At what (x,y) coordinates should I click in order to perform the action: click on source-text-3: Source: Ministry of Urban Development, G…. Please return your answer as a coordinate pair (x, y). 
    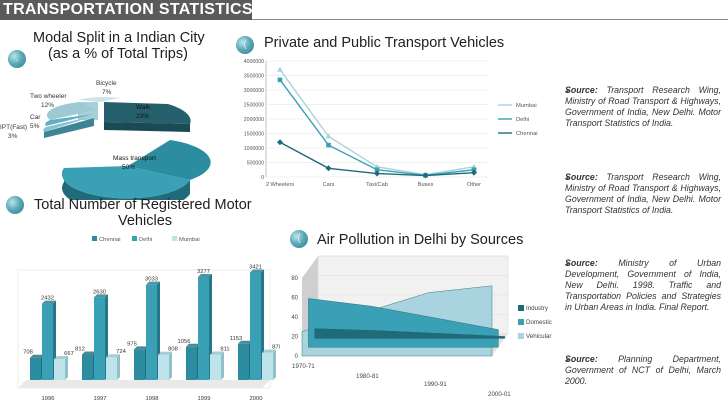
    Looking at the image, I should click on (643, 285).